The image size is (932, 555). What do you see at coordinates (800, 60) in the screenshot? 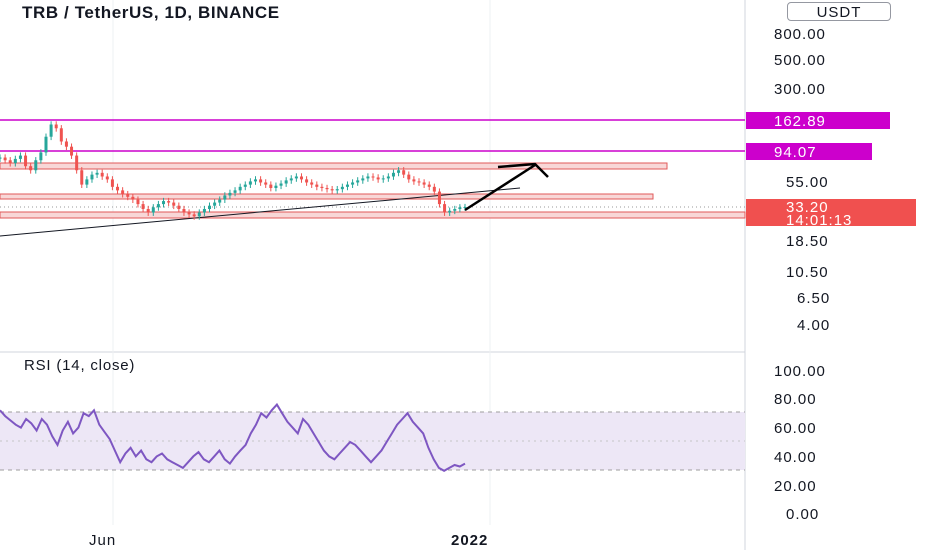
I see `tick-500: 500.00` at bounding box center [800, 60].